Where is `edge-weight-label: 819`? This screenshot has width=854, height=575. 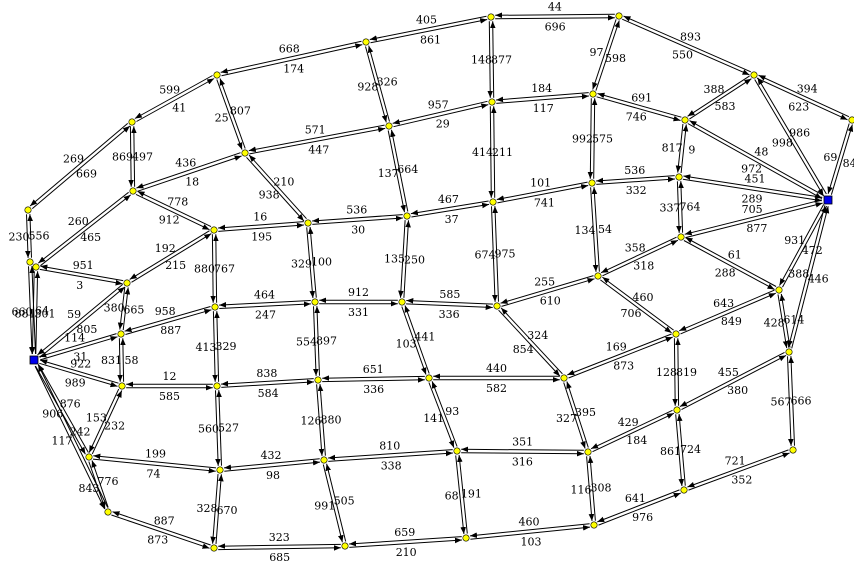 edge-weight-label: 819 is located at coordinates (686, 372).